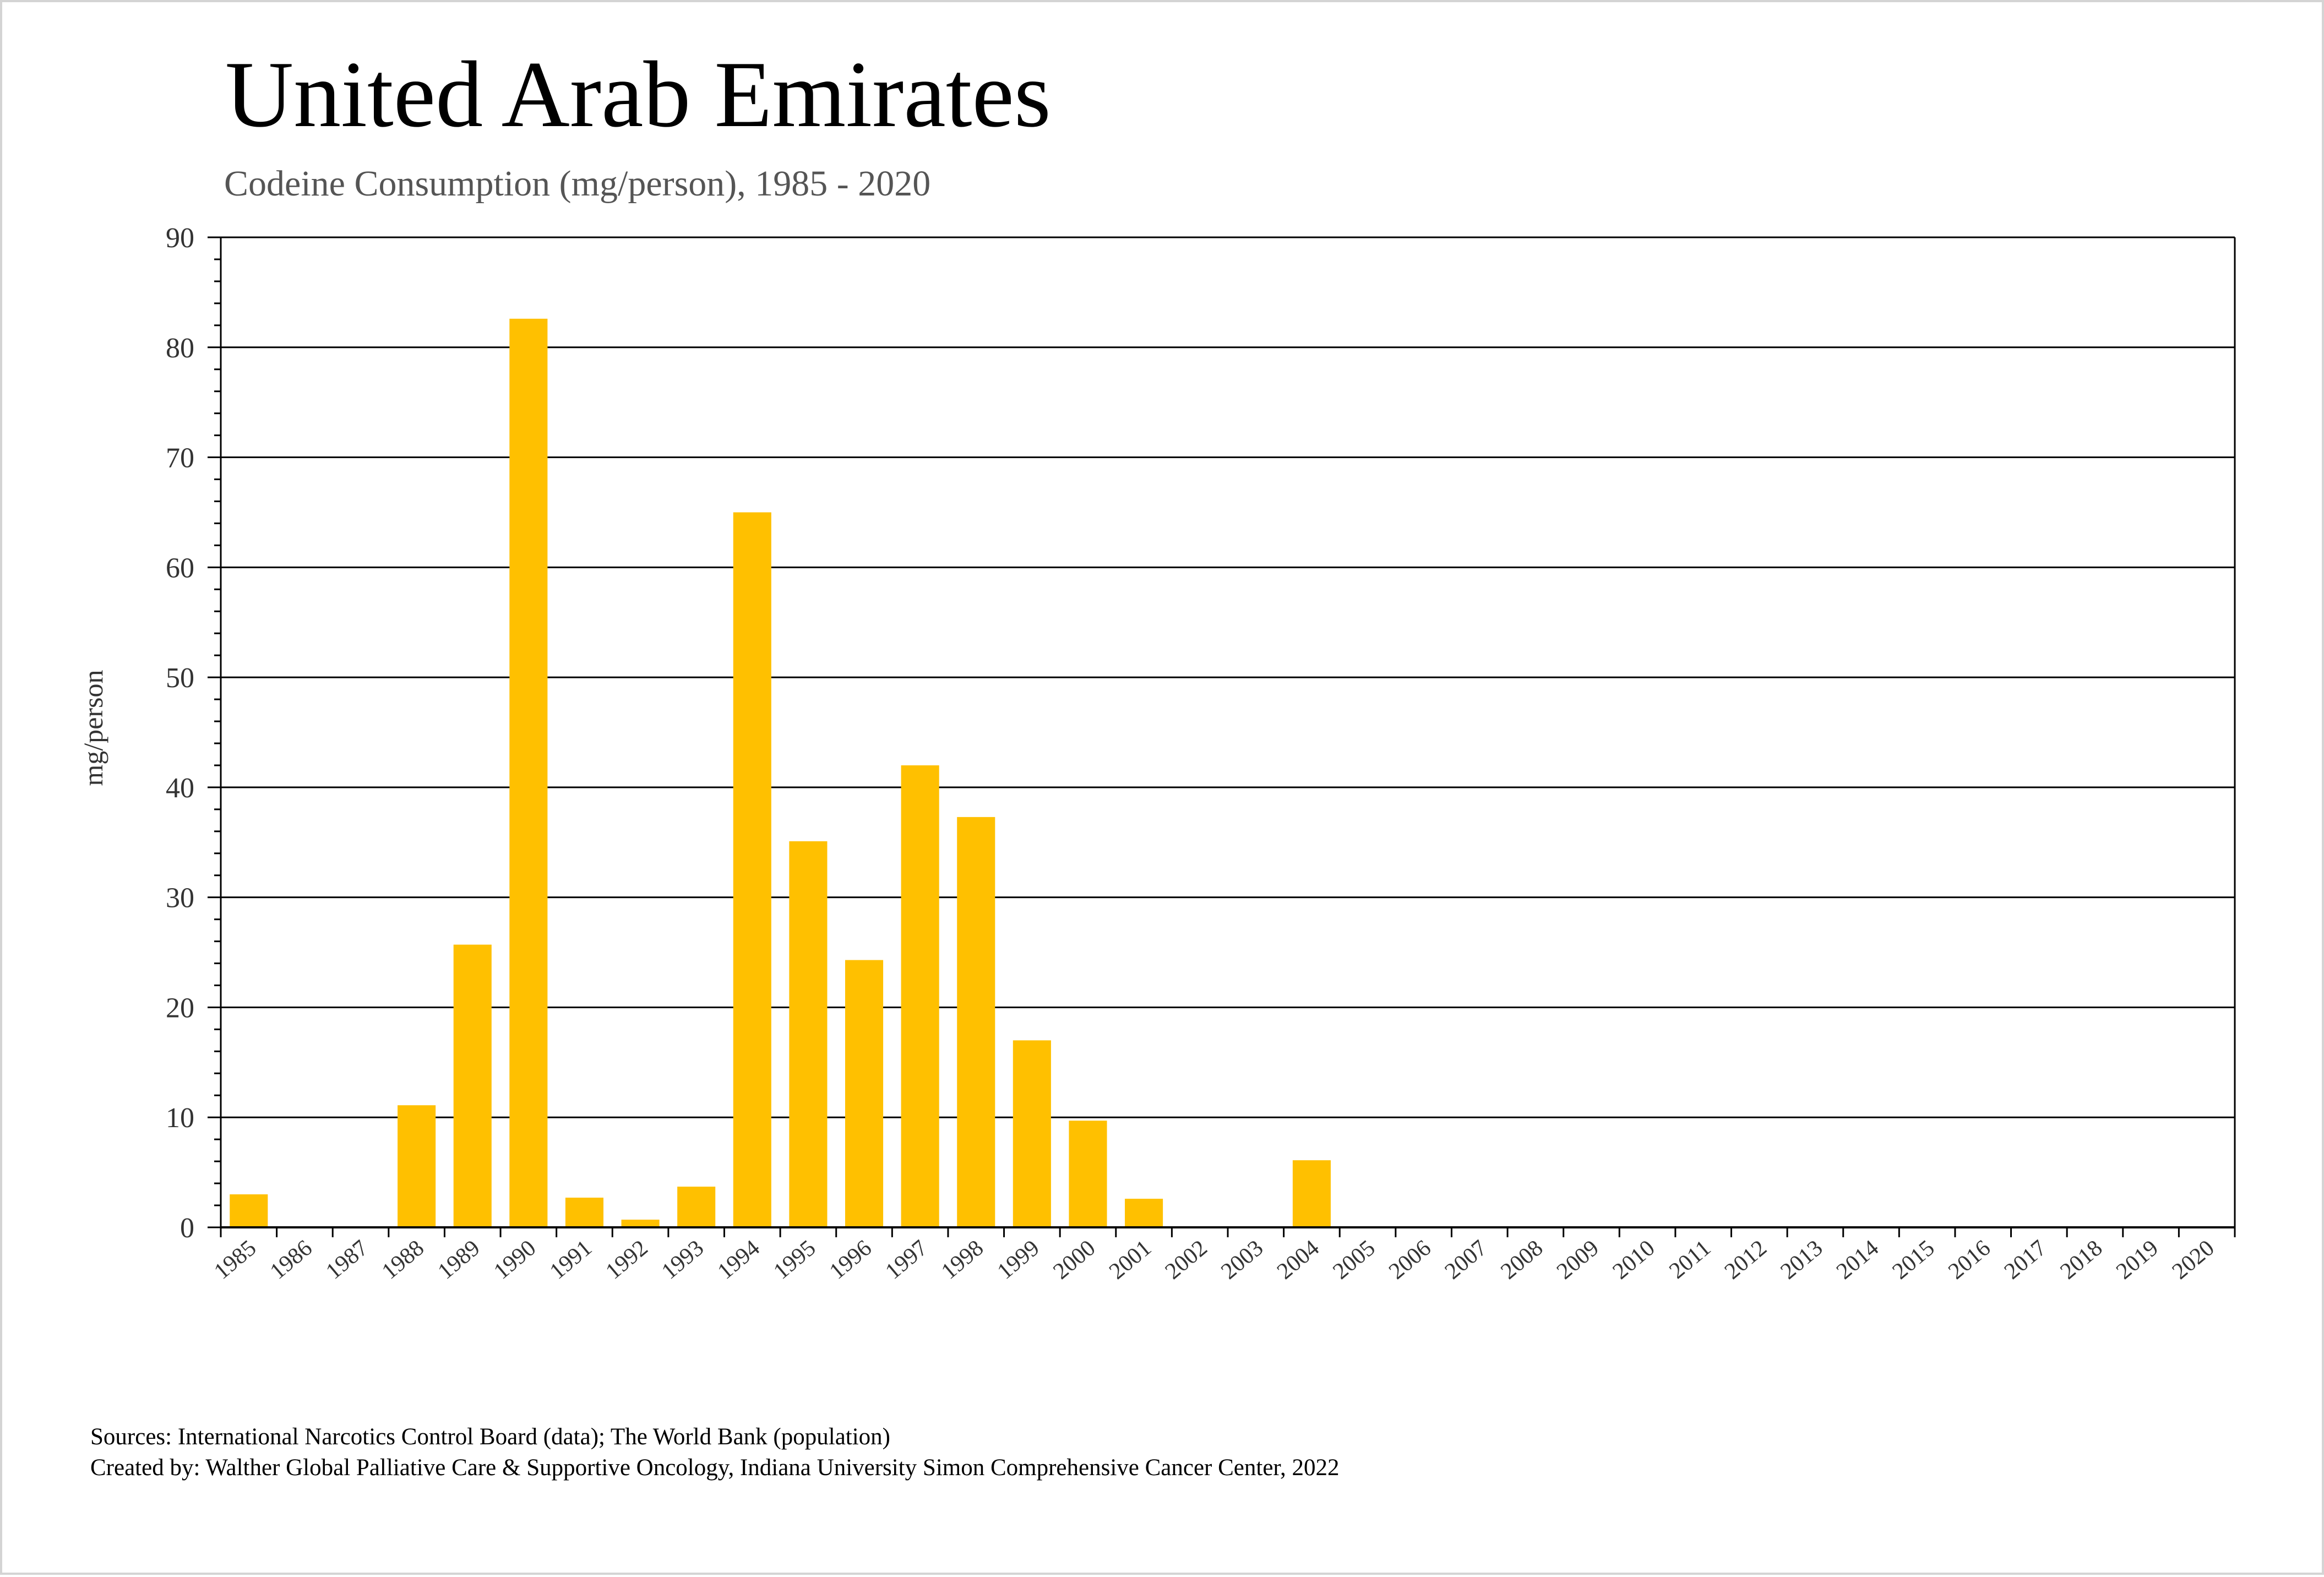  Describe the element at coordinates (752, 870) in the screenshot. I see `bar-1994` at that location.